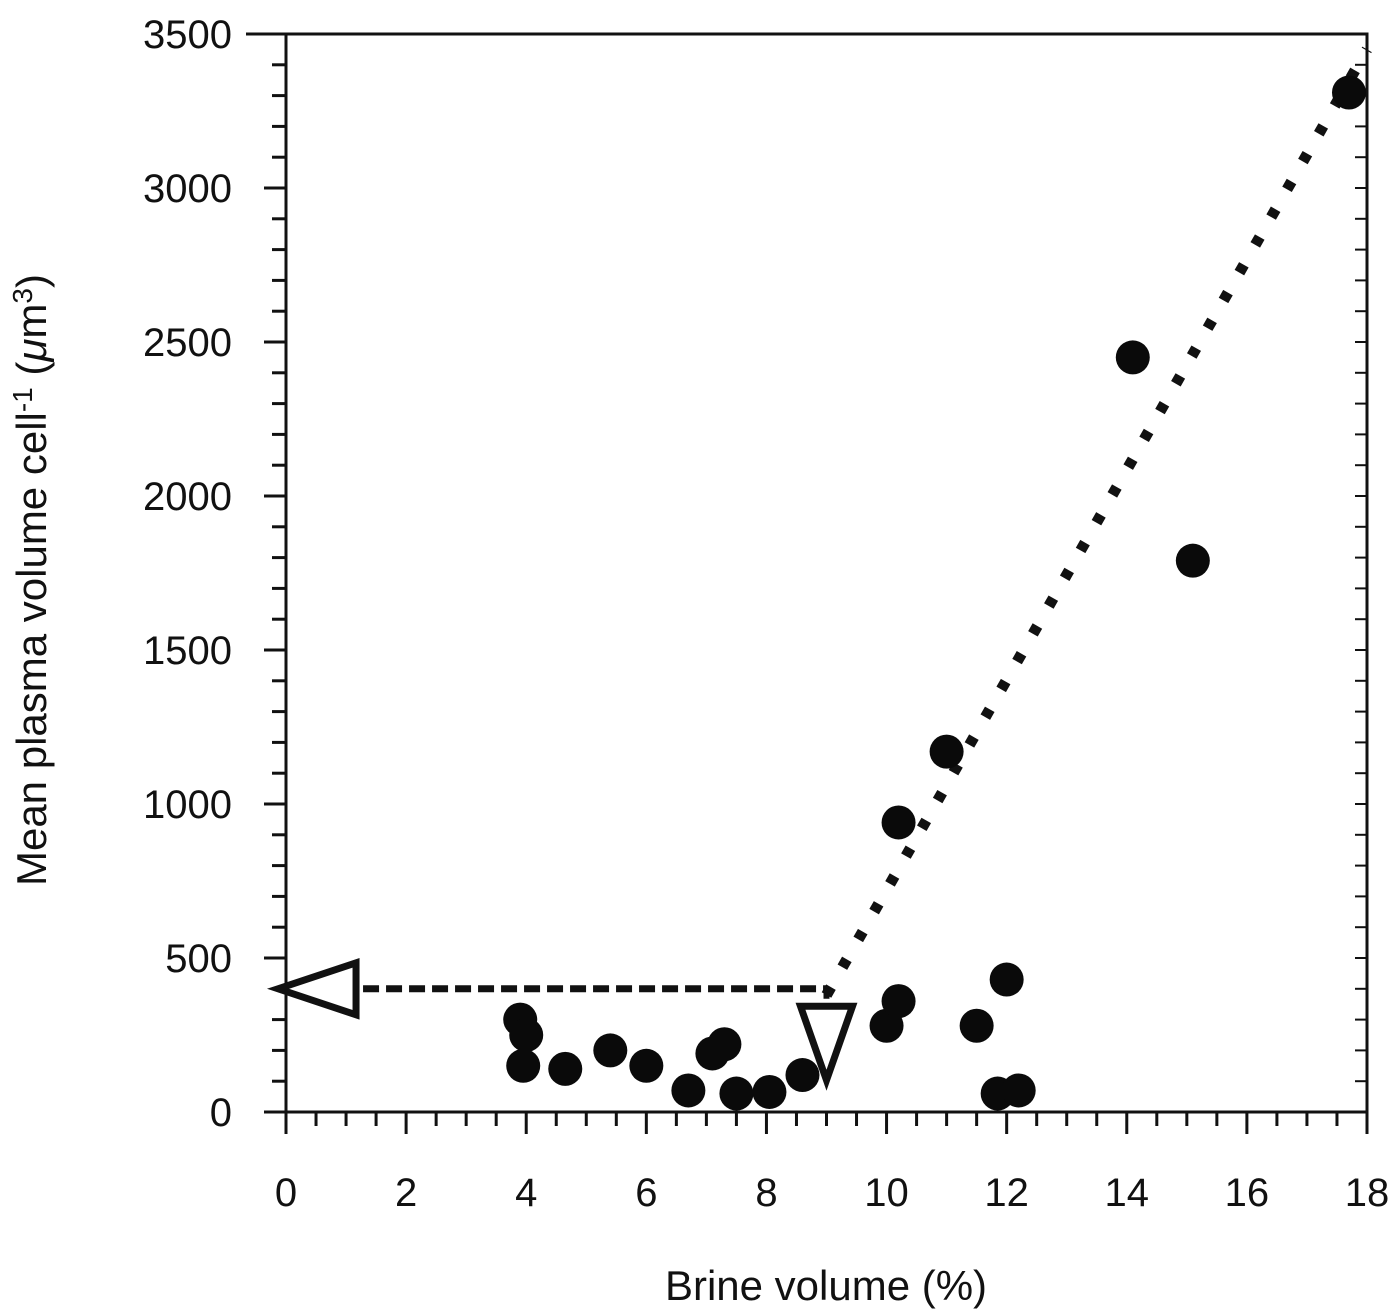 This screenshot has height=1314, width=1400. I want to click on x-tick-label: 12, so click(1006, 1193).